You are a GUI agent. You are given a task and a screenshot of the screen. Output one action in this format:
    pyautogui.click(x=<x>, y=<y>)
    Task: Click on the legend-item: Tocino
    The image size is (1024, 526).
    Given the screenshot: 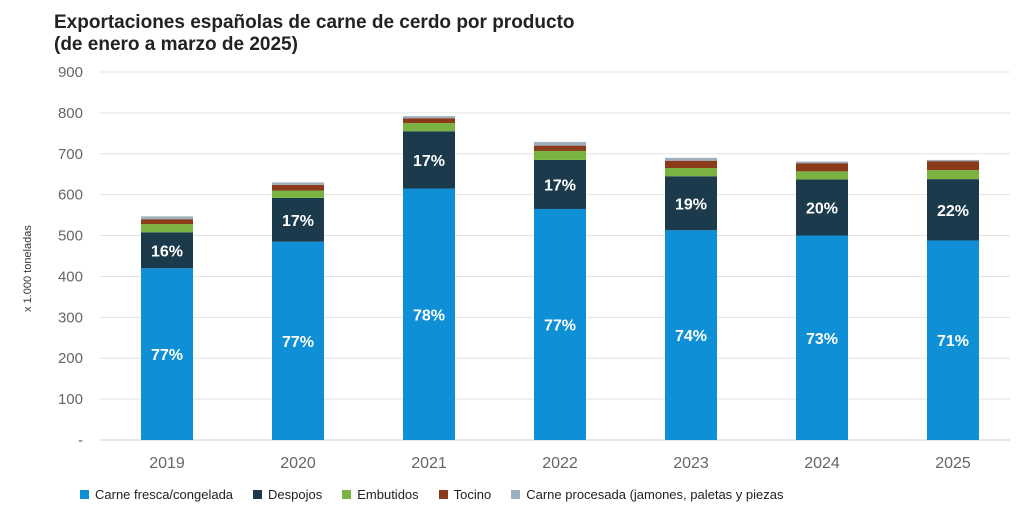 What is the action you would take?
    pyautogui.click(x=465, y=494)
    